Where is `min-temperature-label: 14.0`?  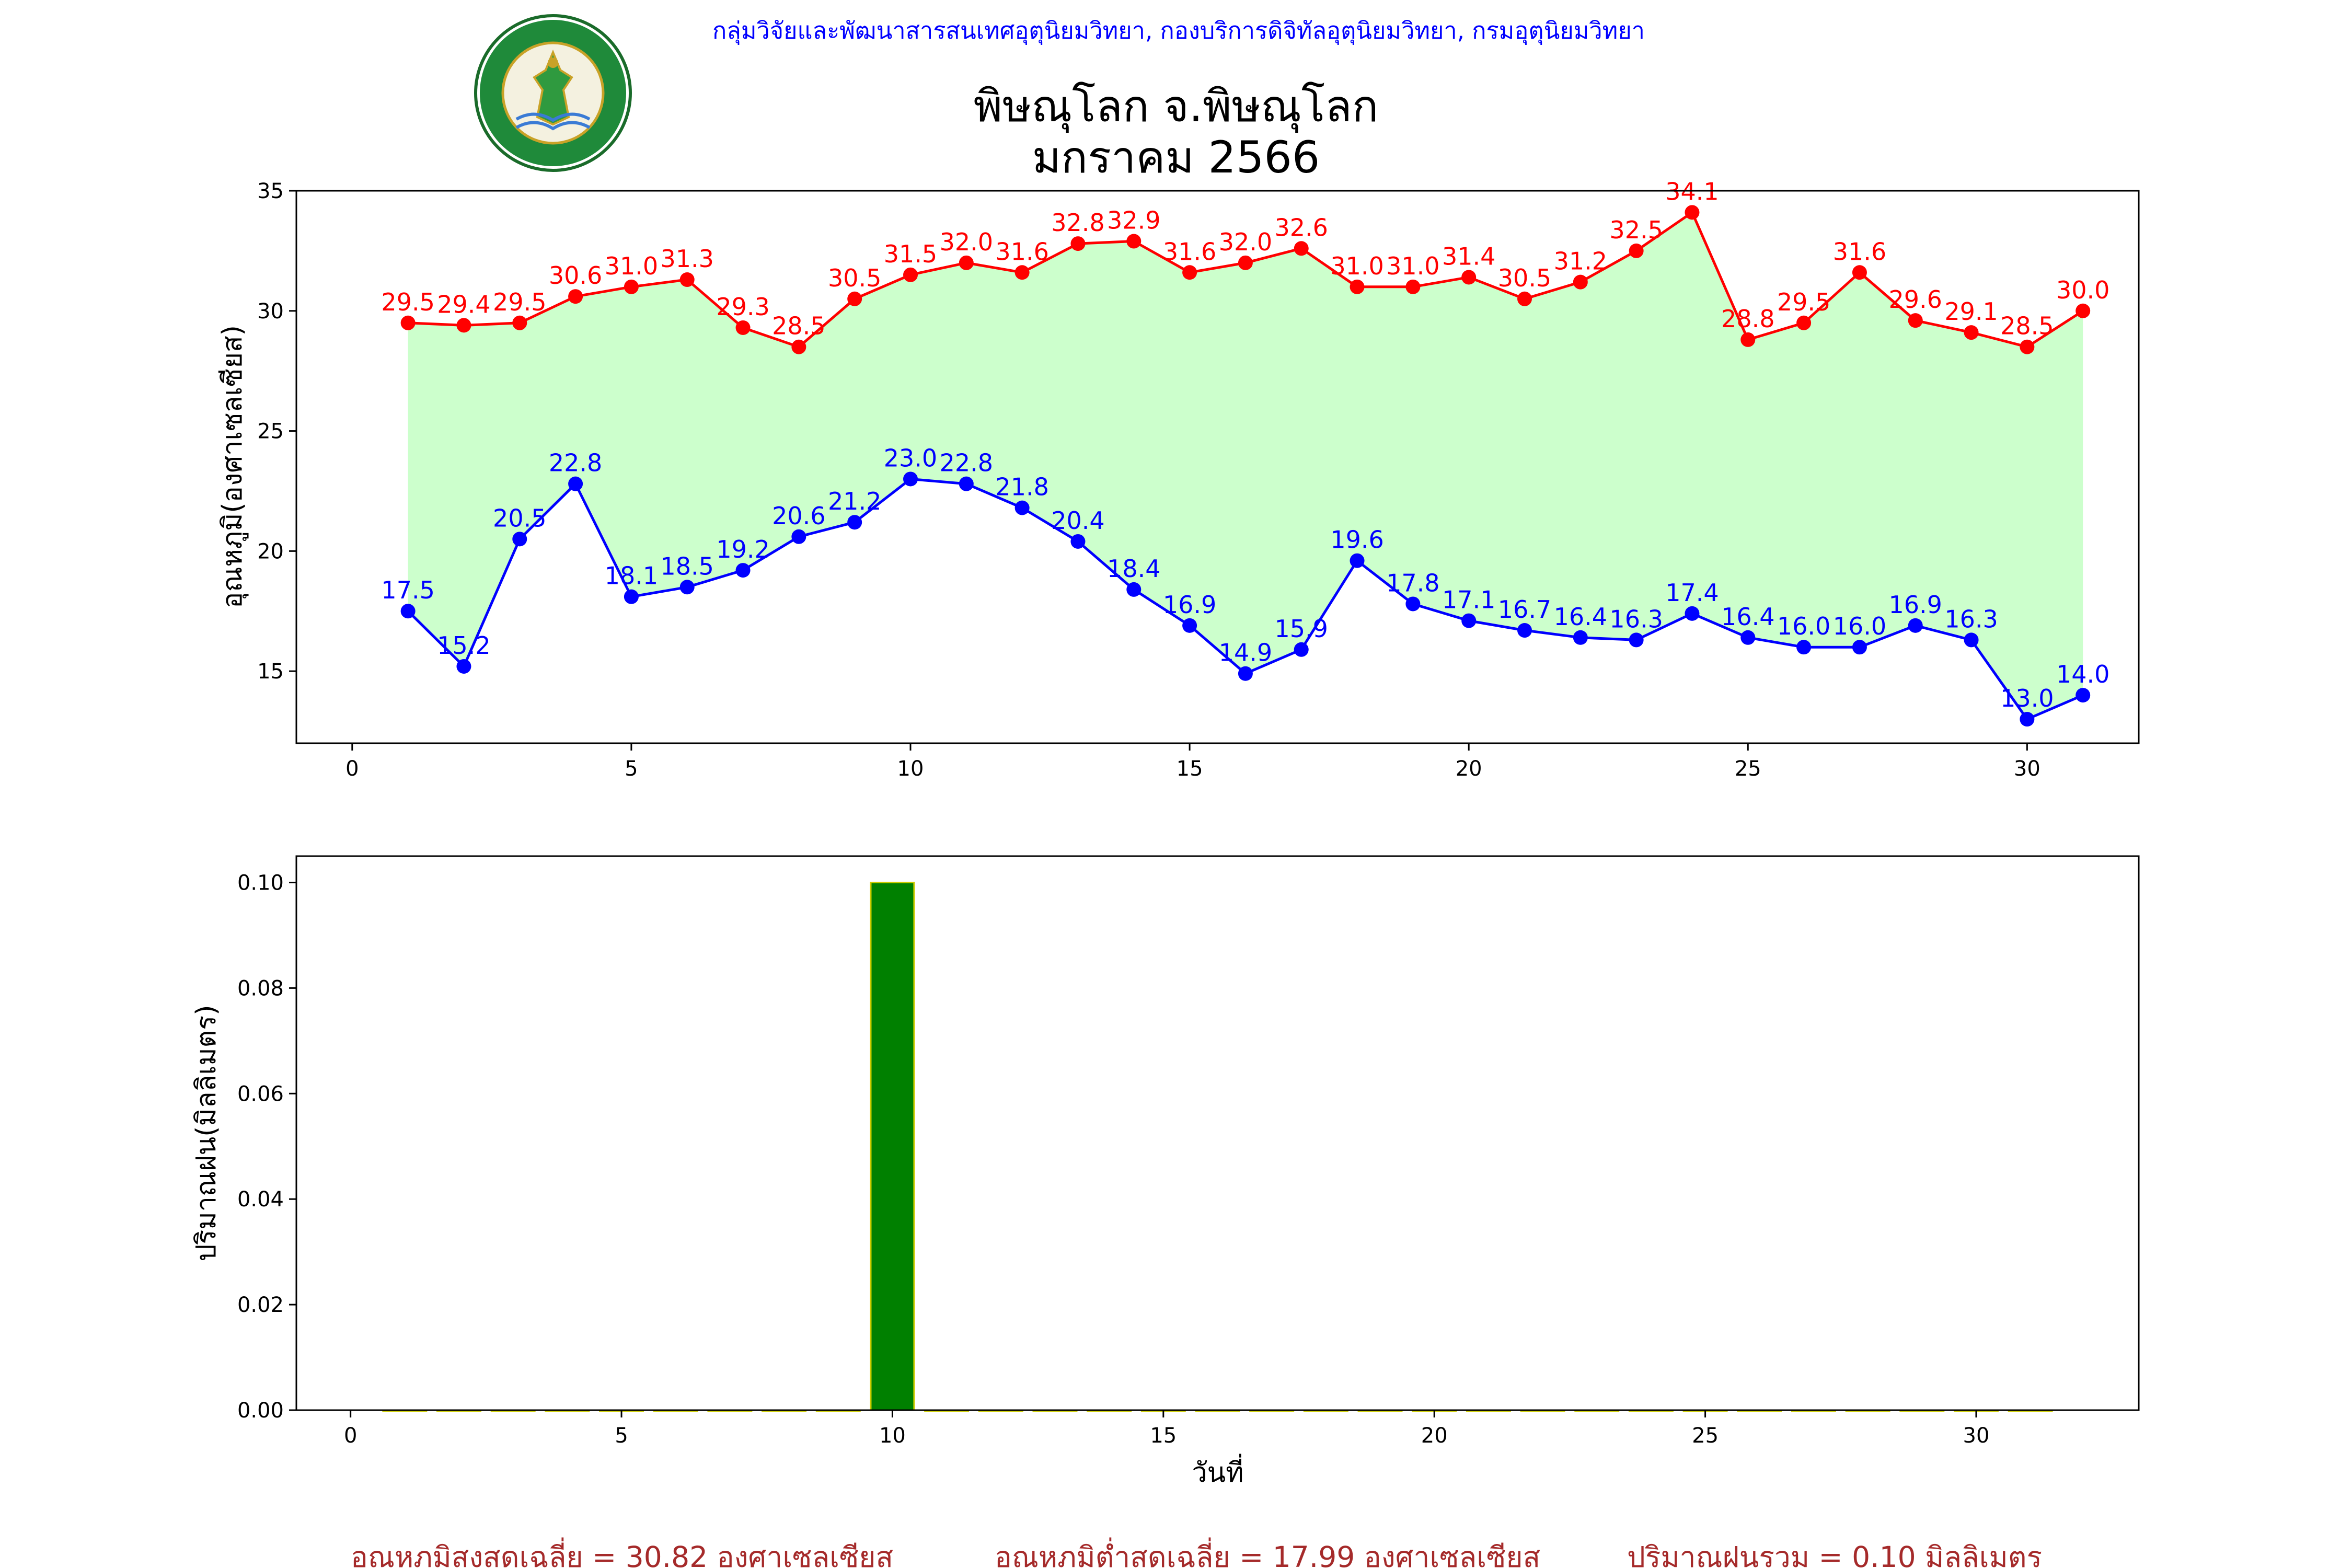
min-temperature-label: 14.0 is located at coordinates (2082, 674).